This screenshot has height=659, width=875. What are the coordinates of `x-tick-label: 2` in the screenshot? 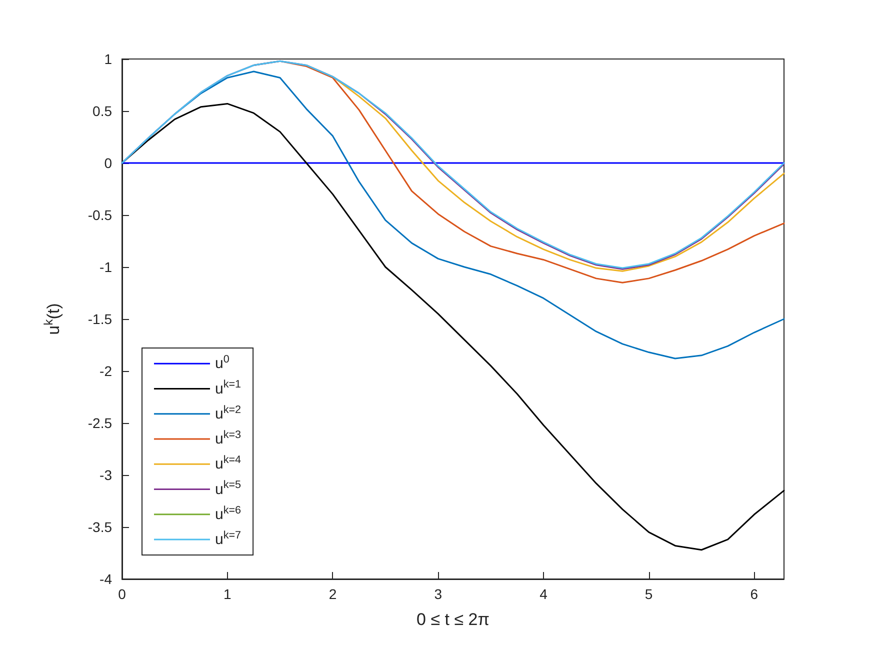 It's located at (332, 594).